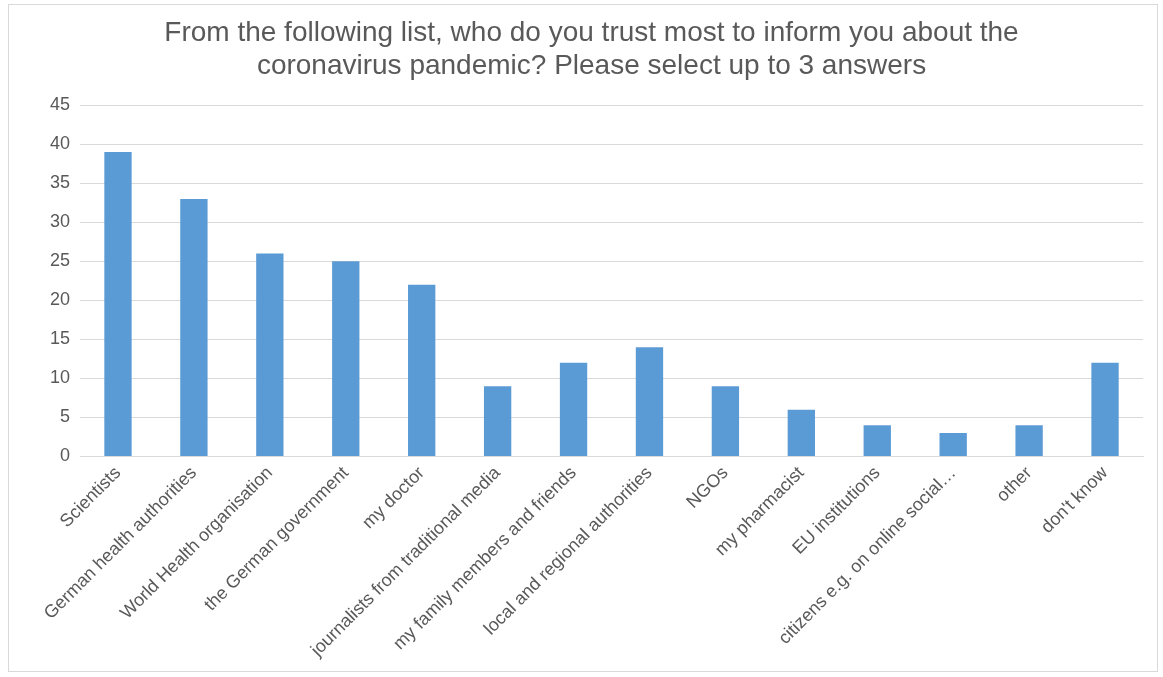  I want to click on y-tick-label: 45, so click(60, 104).